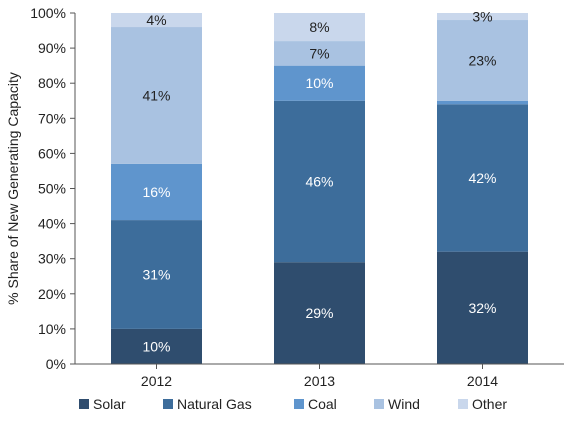 This screenshot has height=425, width=570. What do you see at coordinates (319, 381) in the screenshot?
I see `x-tick-label: 2013` at bounding box center [319, 381].